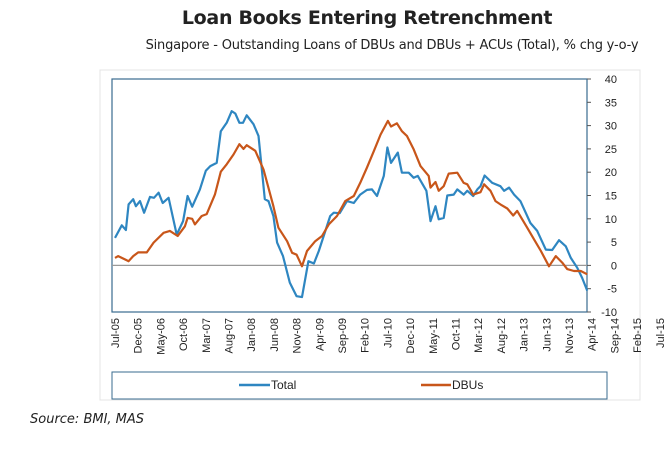 The image size is (664, 452). I want to click on y-tick-label: 10, so click(611, 220).